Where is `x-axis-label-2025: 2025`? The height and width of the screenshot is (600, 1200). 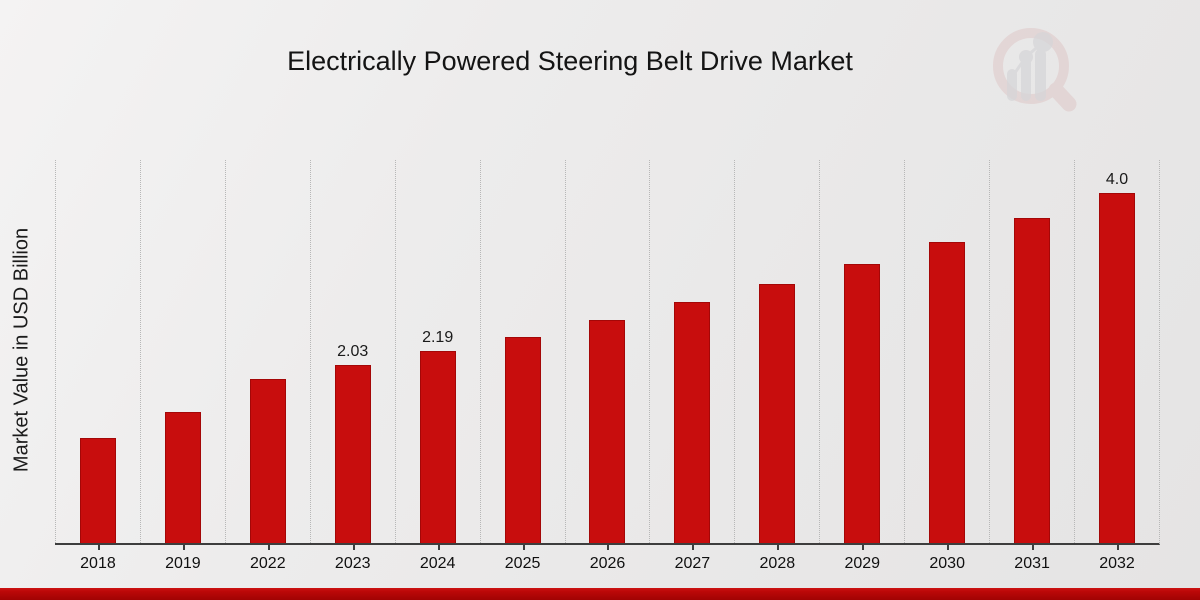
x-axis-label-2025: 2025 is located at coordinates (522, 563).